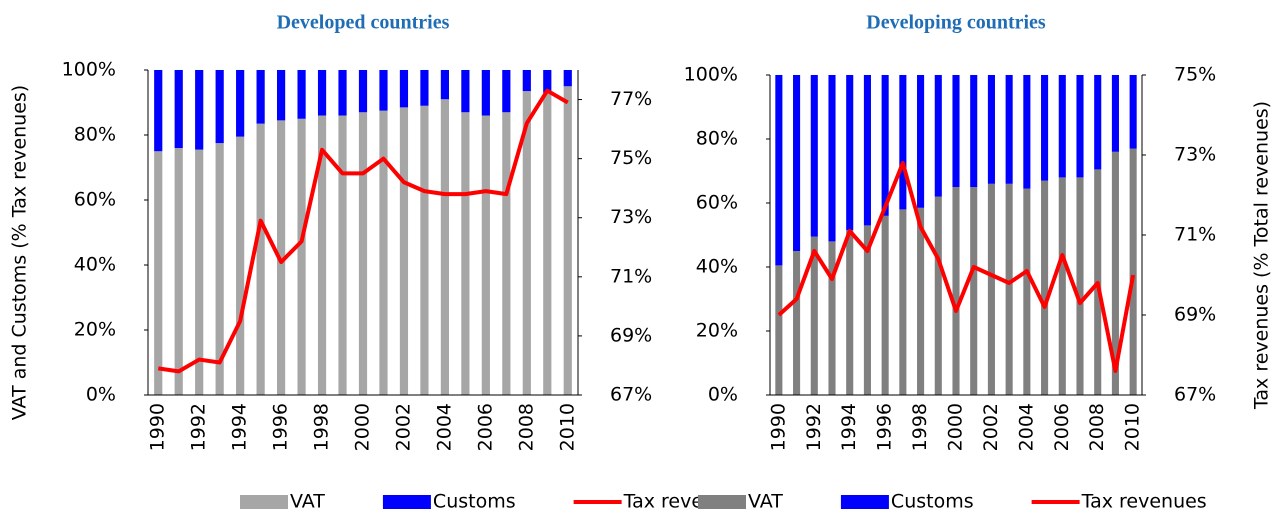 Image resolution: width=1278 pixels, height=515 pixels. What do you see at coordinates (717, 267) in the screenshot?
I see `y-tick-label: 40%` at bounding box center [717, 267].